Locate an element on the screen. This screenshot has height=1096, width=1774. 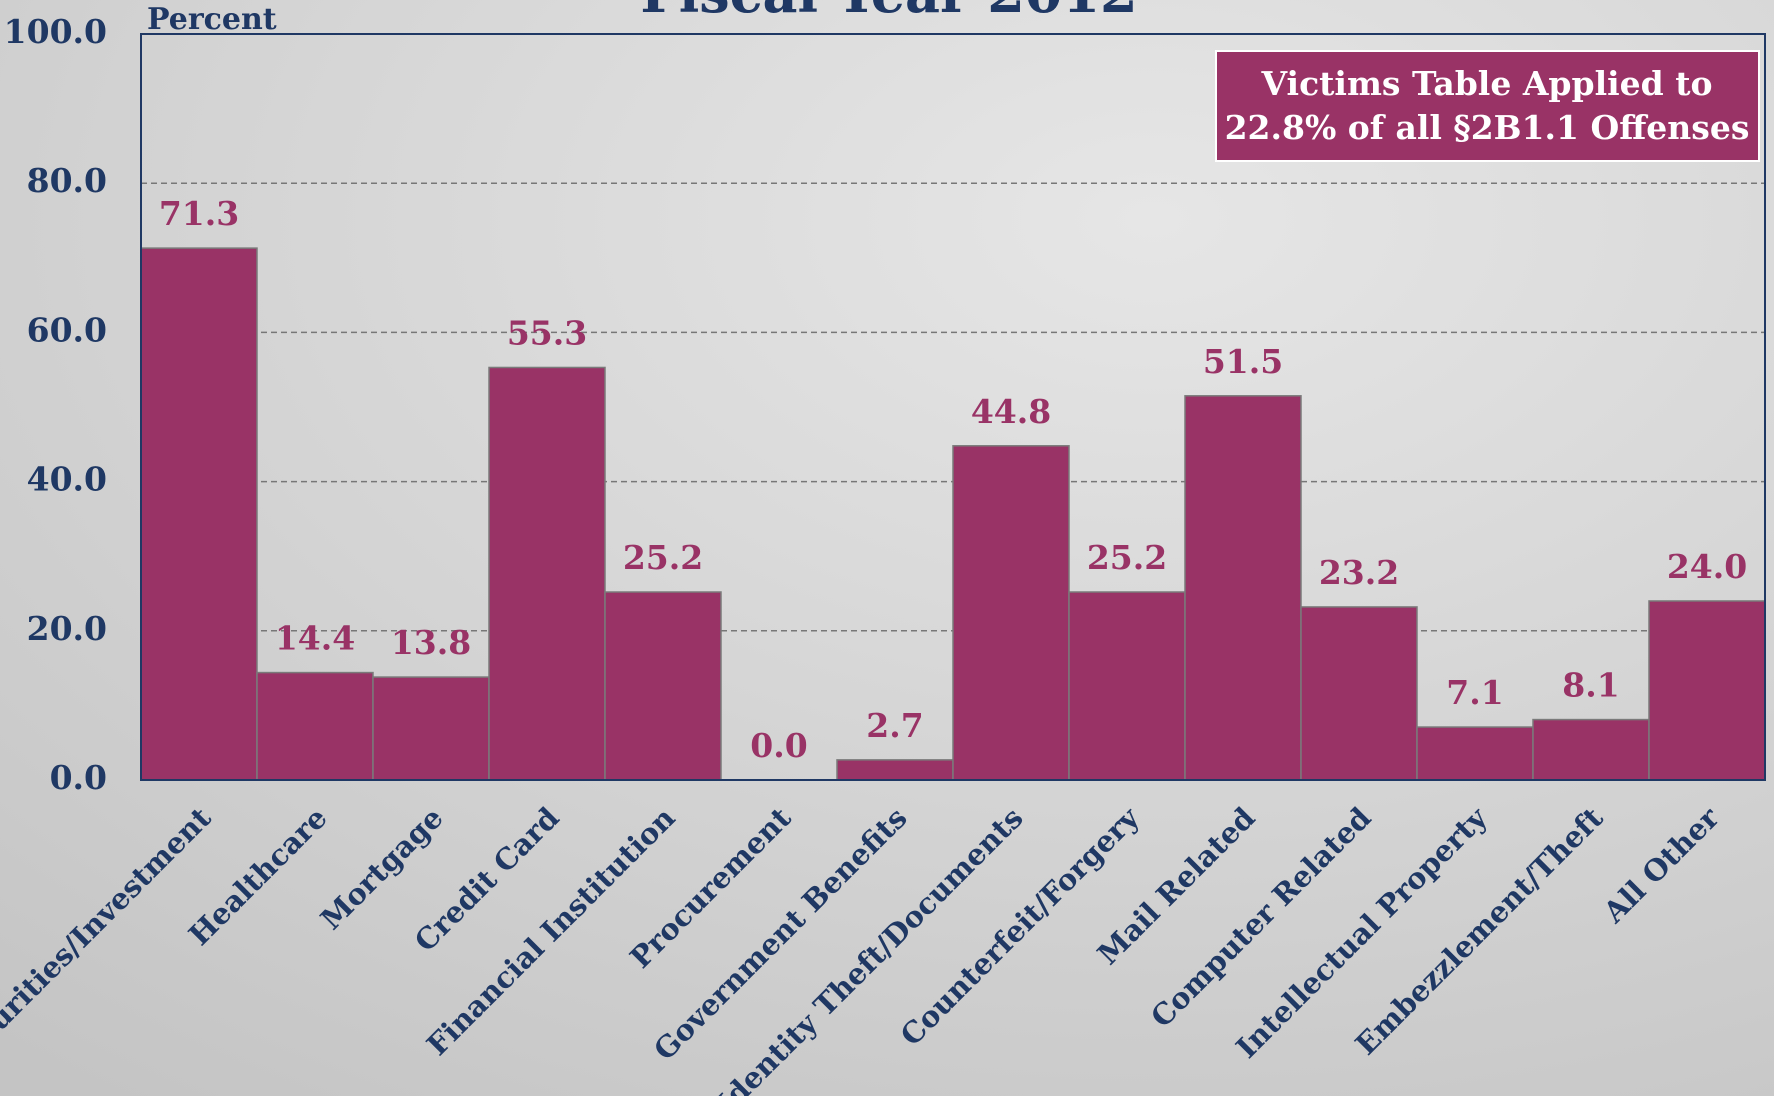
value-label: 7.1 is located at coordinates (1474, 692).